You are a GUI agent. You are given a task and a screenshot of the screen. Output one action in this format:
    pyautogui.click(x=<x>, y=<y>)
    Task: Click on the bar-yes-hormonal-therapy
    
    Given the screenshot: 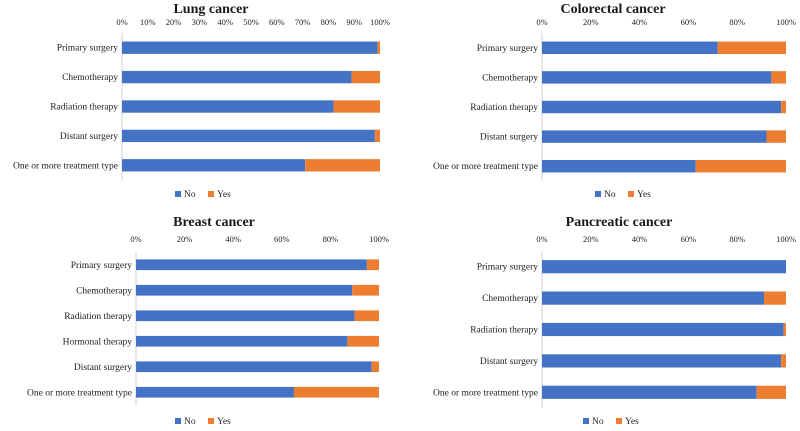 What is the action you would take?
    pyautogui.click(x=363, y=341)
    